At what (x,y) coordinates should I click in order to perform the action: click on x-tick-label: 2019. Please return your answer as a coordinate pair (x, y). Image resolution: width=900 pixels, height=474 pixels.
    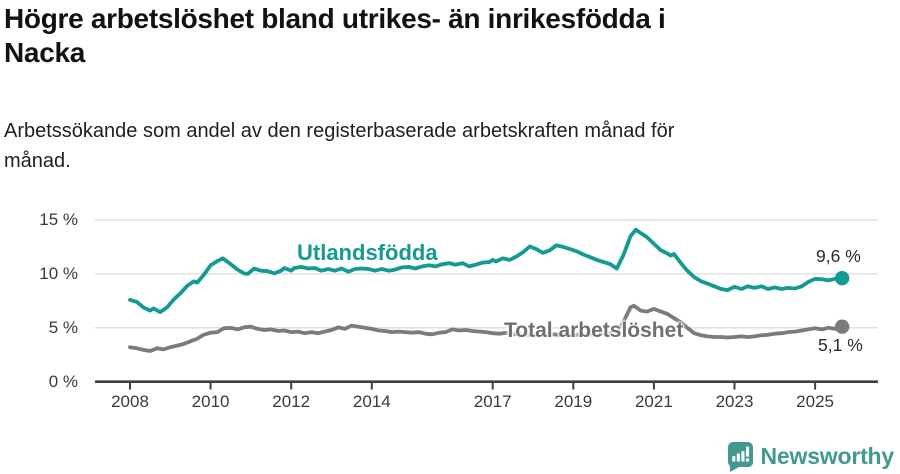
    Looking at the image, I should click on (573, 401).